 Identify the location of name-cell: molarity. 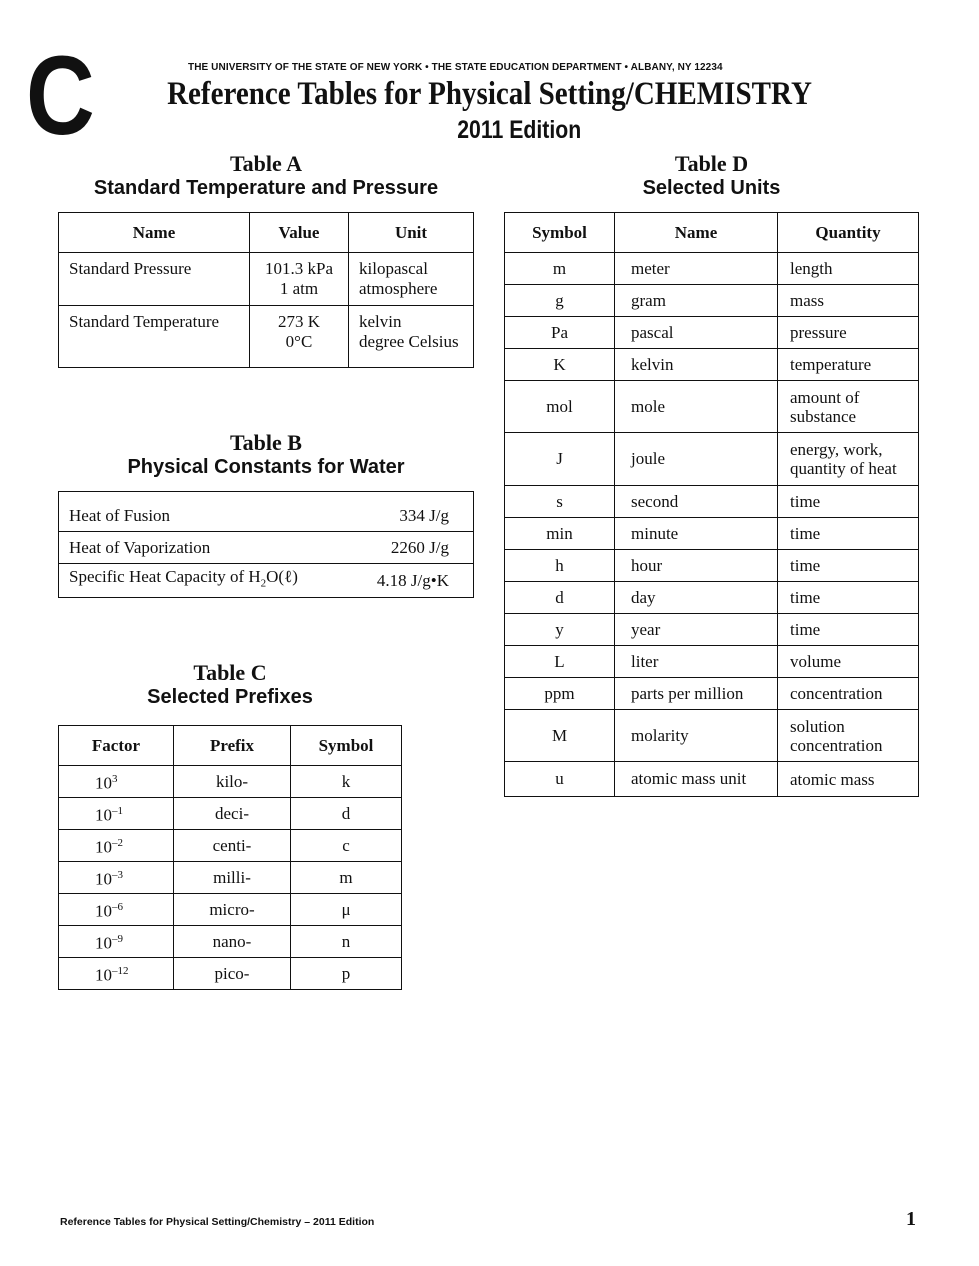
(696, 735).